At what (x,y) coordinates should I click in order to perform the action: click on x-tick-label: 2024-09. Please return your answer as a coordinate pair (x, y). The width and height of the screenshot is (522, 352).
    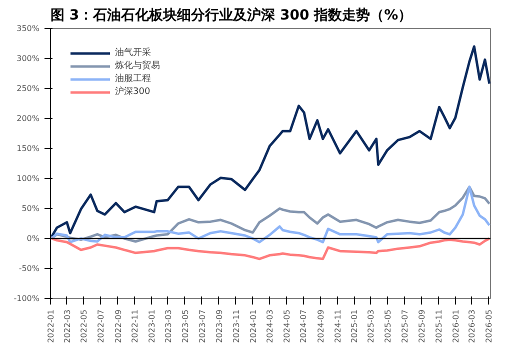
    Looking at the image, I should click on (321, 326).